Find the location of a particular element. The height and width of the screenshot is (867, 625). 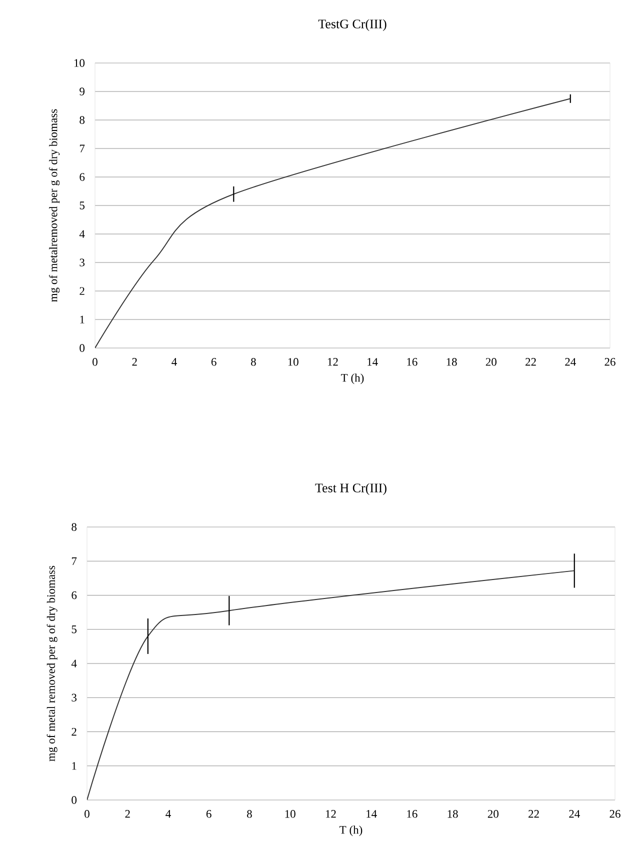

y-axis-title: mg of metal removed per g of dry biomass is located at coordinates (52, 664).